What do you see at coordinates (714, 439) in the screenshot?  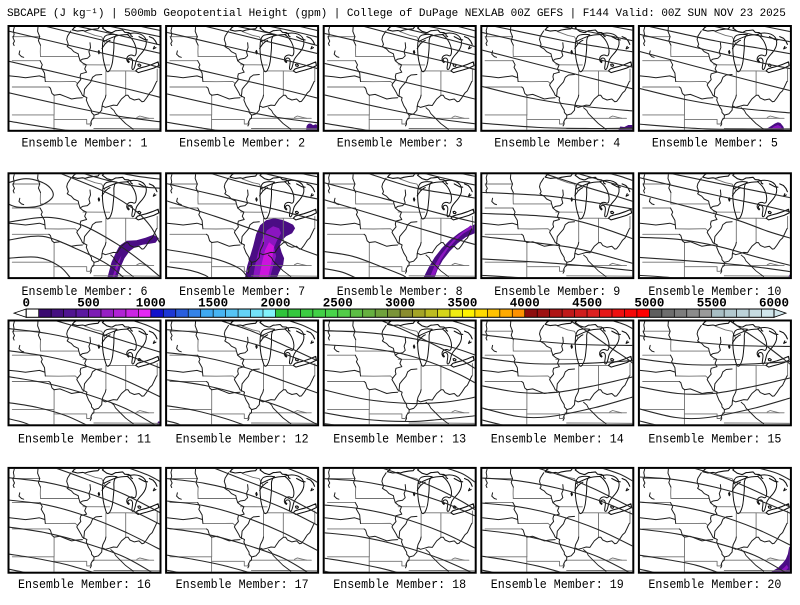 I see `svg-text: Ensemble Member: 15` at bounding box center [714, 439].